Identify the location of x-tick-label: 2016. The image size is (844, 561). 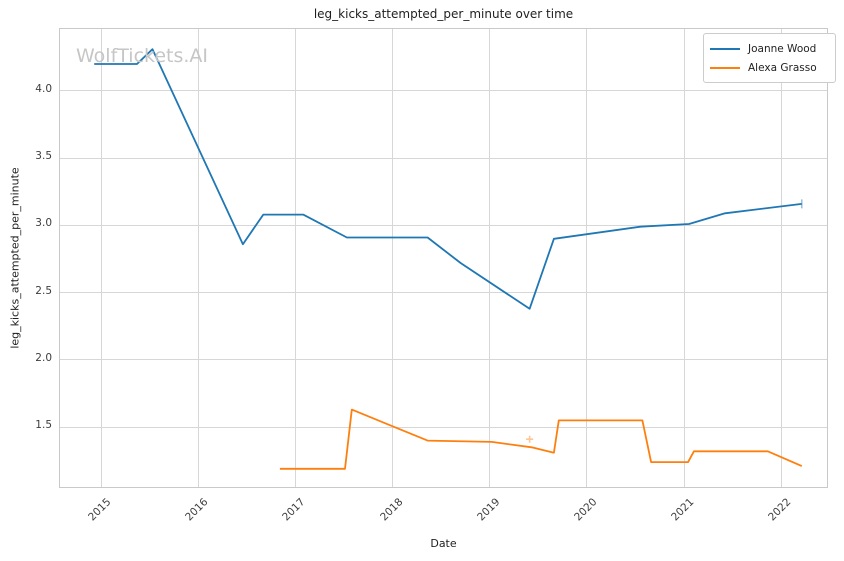
(197, 510).